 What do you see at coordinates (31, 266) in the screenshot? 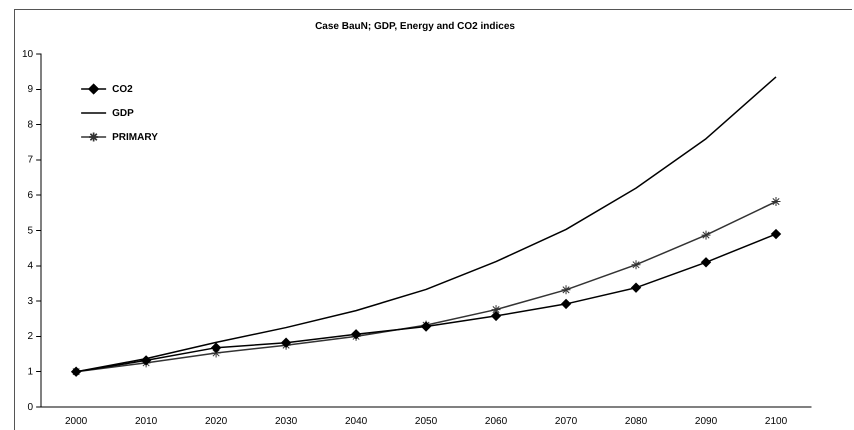
I see `y-tick-label: 4` at bounding box center [31, 266].